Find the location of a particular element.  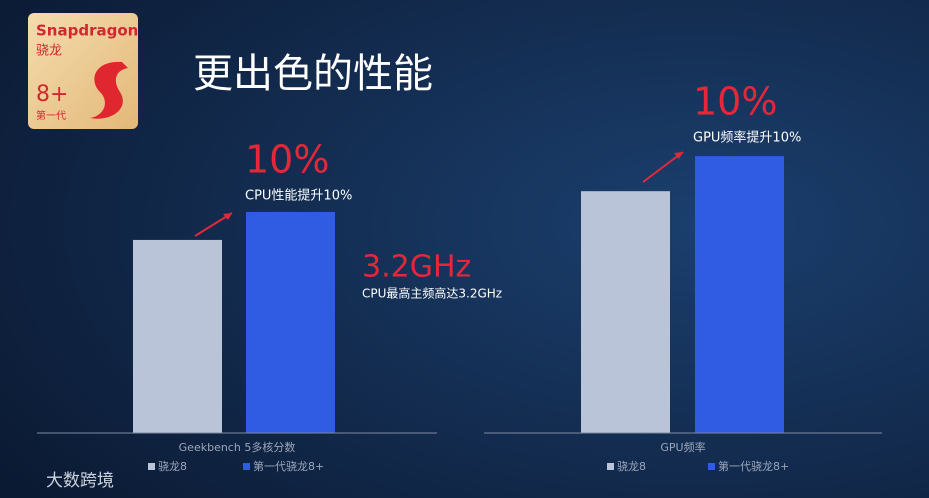

logo-cn: 骁龙 is located at coordinates (49, 51).